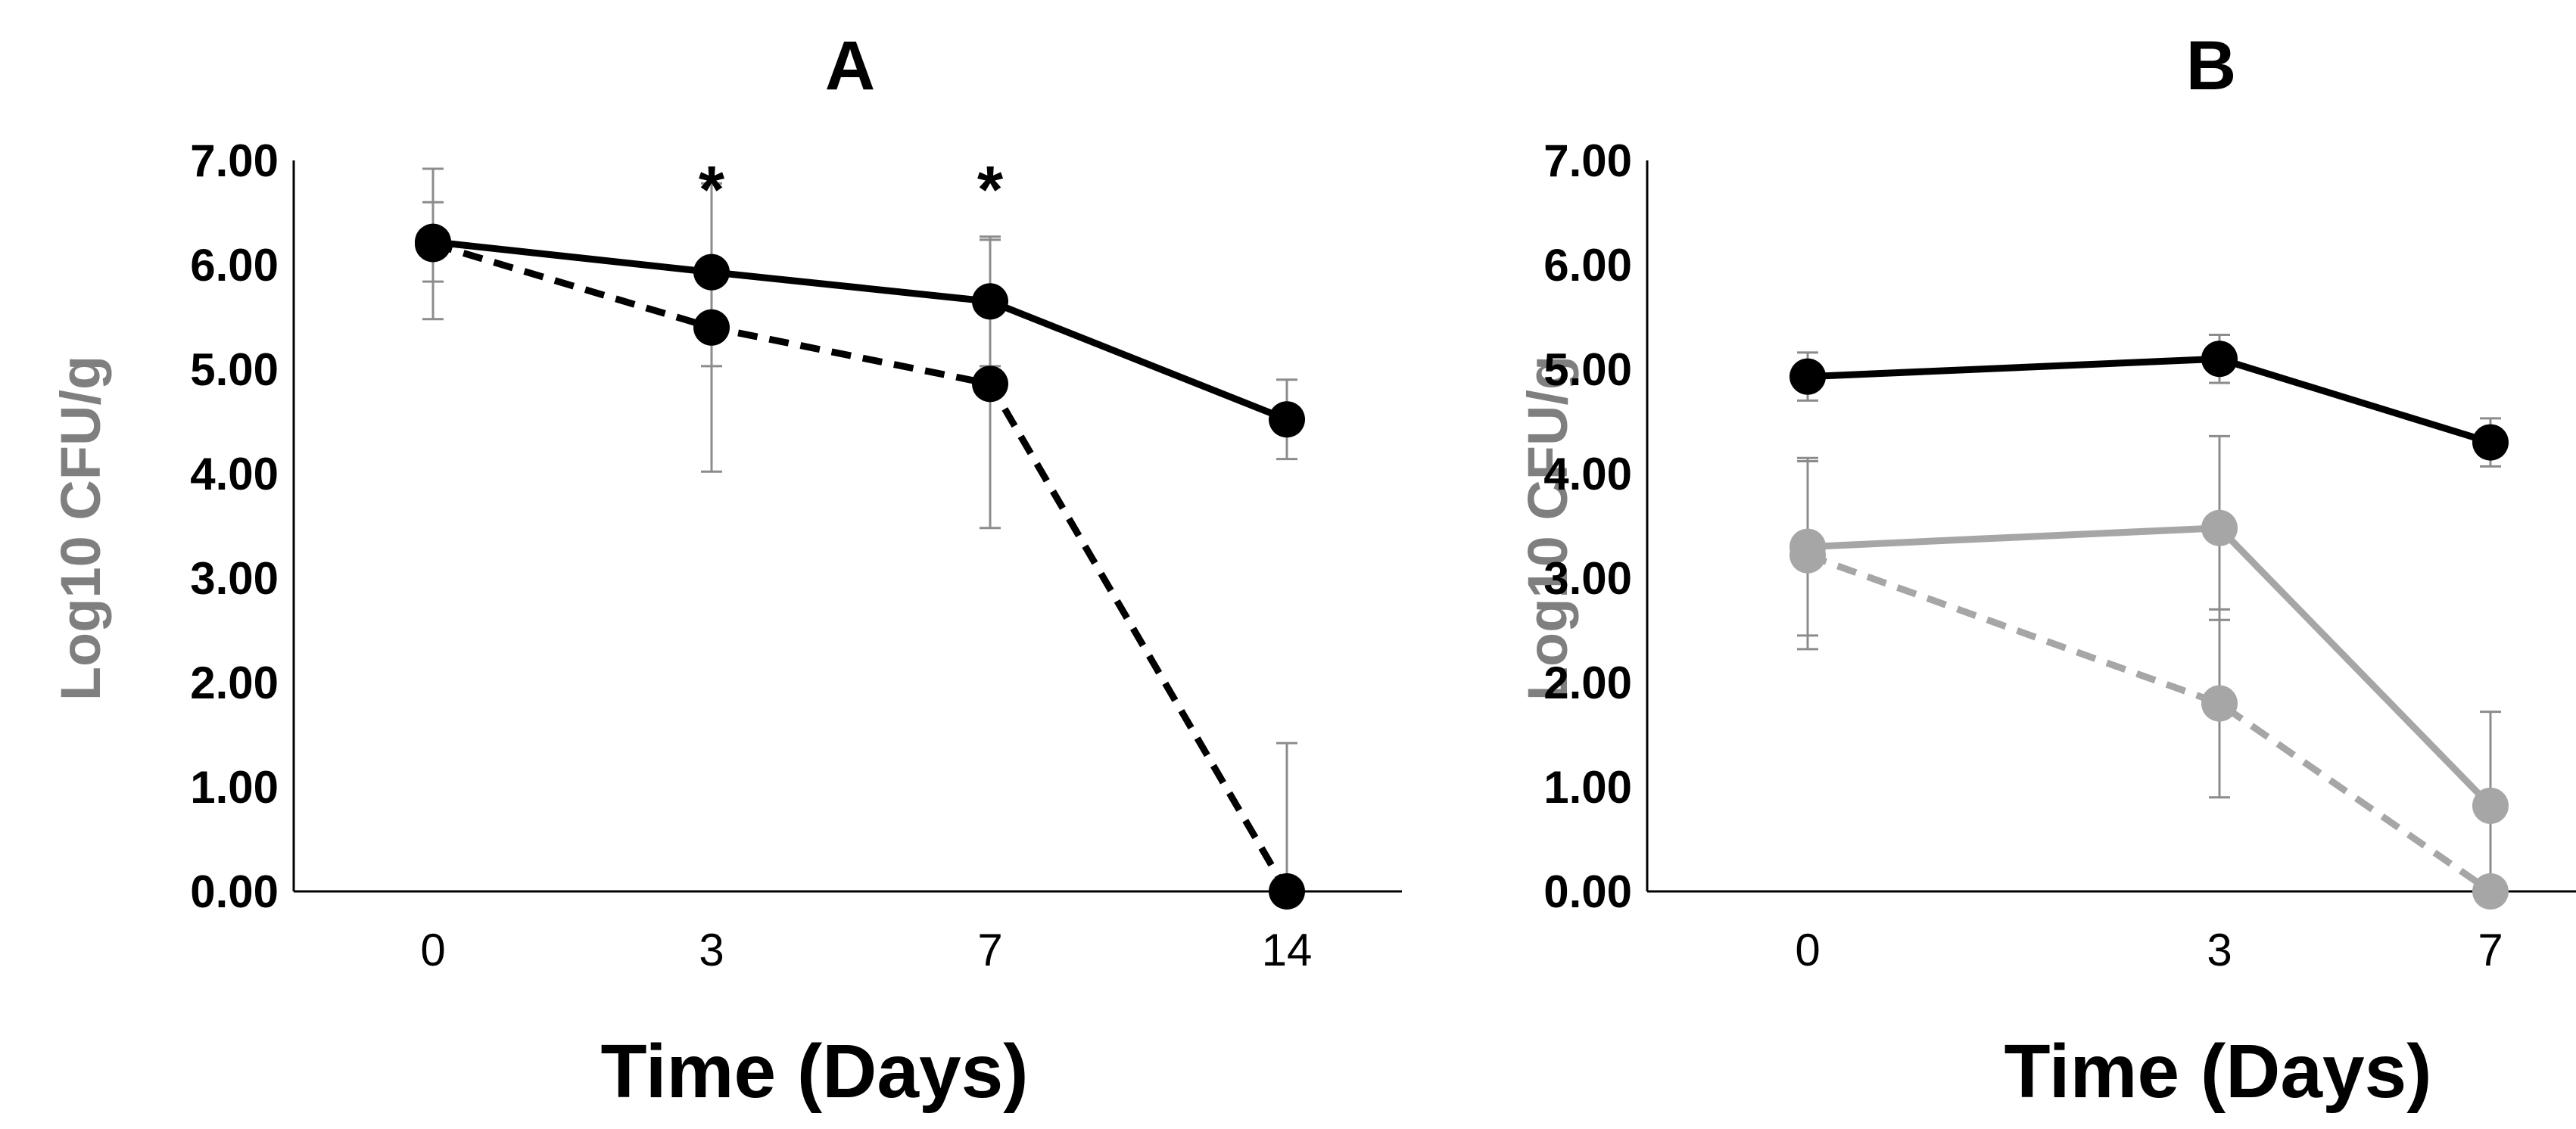 This screenshot has height=1129, width=2576. Describe the element at coordinates (2219, 950) in the screenshot. I see `panel-b-x-tick-label: 3` at that location.